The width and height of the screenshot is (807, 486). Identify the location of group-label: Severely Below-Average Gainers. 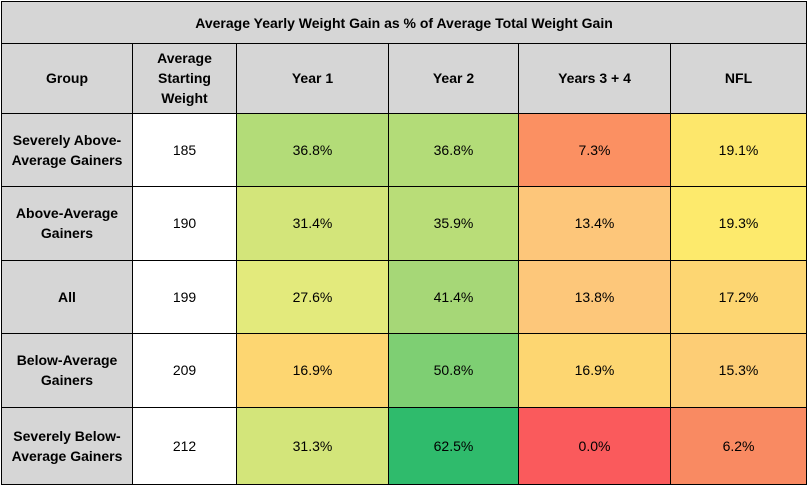
(67, 445).